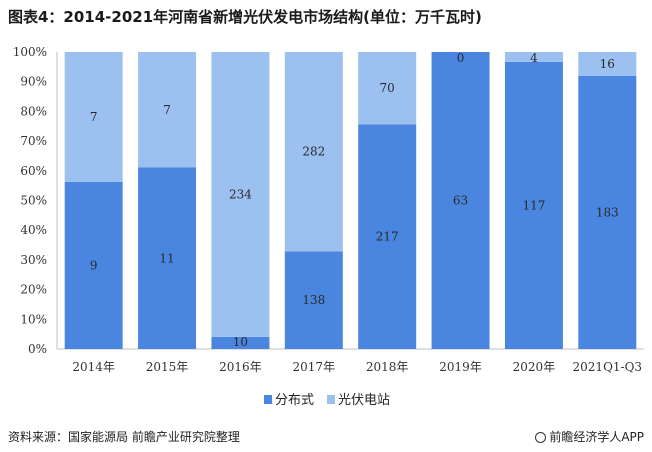 This screenshot has height=452, width=652. What do you see at coordinates (33, 319) in the screenshot?
I see `y-tick-label: 10%` at bounding box center [33, 319].